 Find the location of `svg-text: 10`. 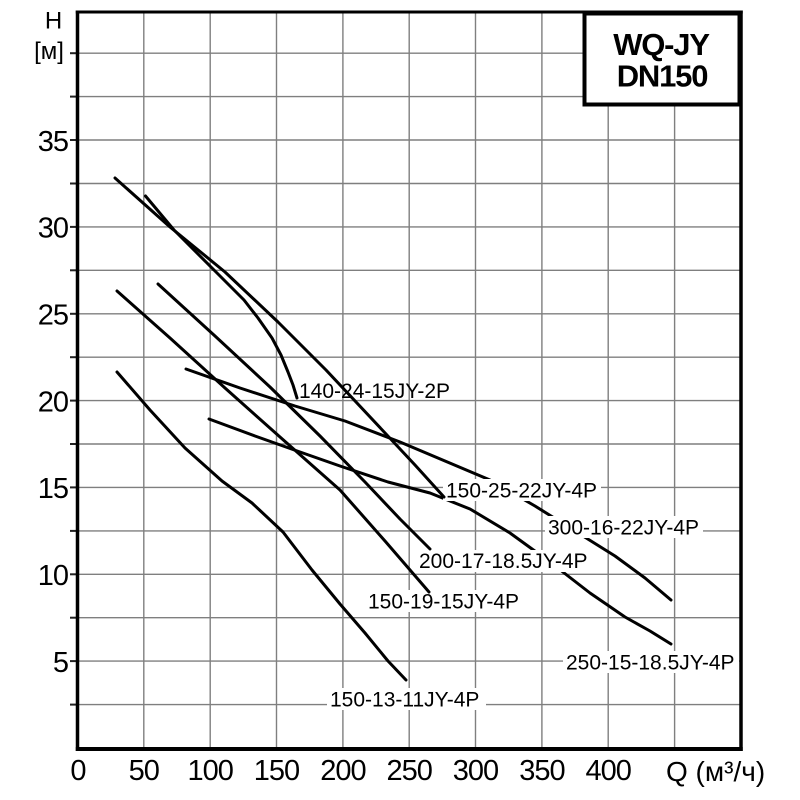

svg-text: 10 is located at coordinates (53, 576).